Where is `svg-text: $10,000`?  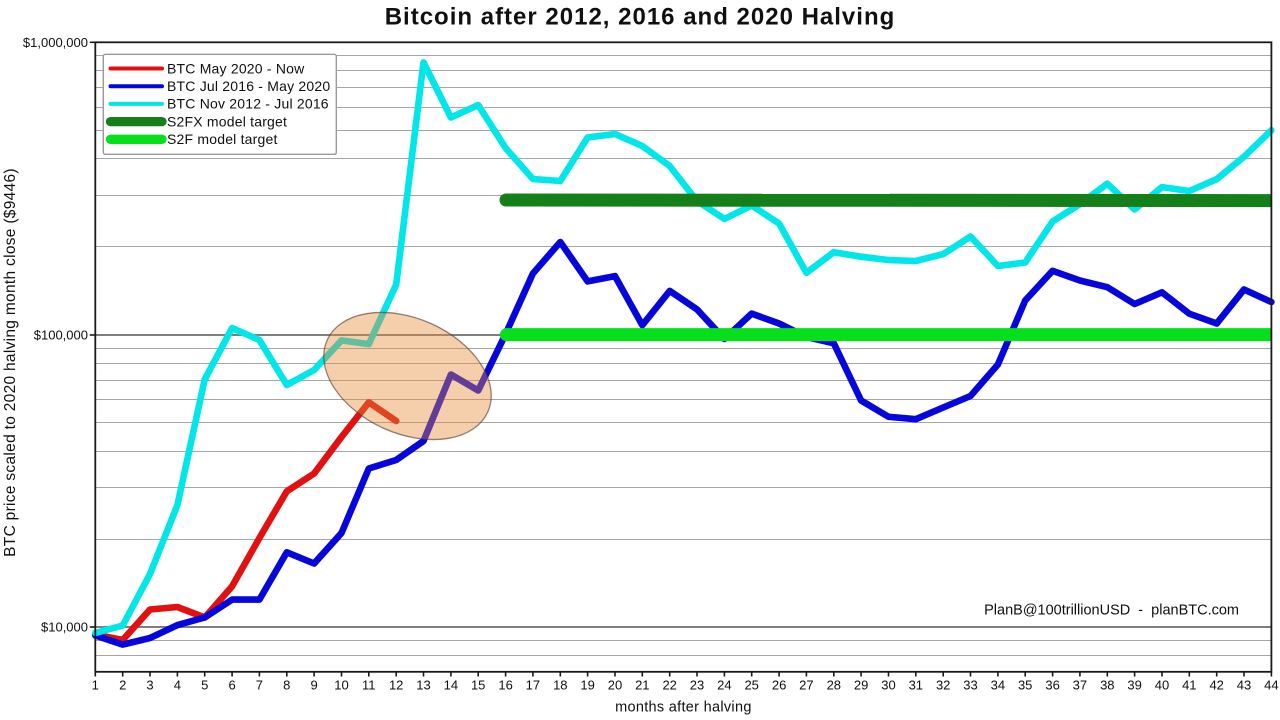 svg-text: $10,000 is located at coordinates (64, 627).